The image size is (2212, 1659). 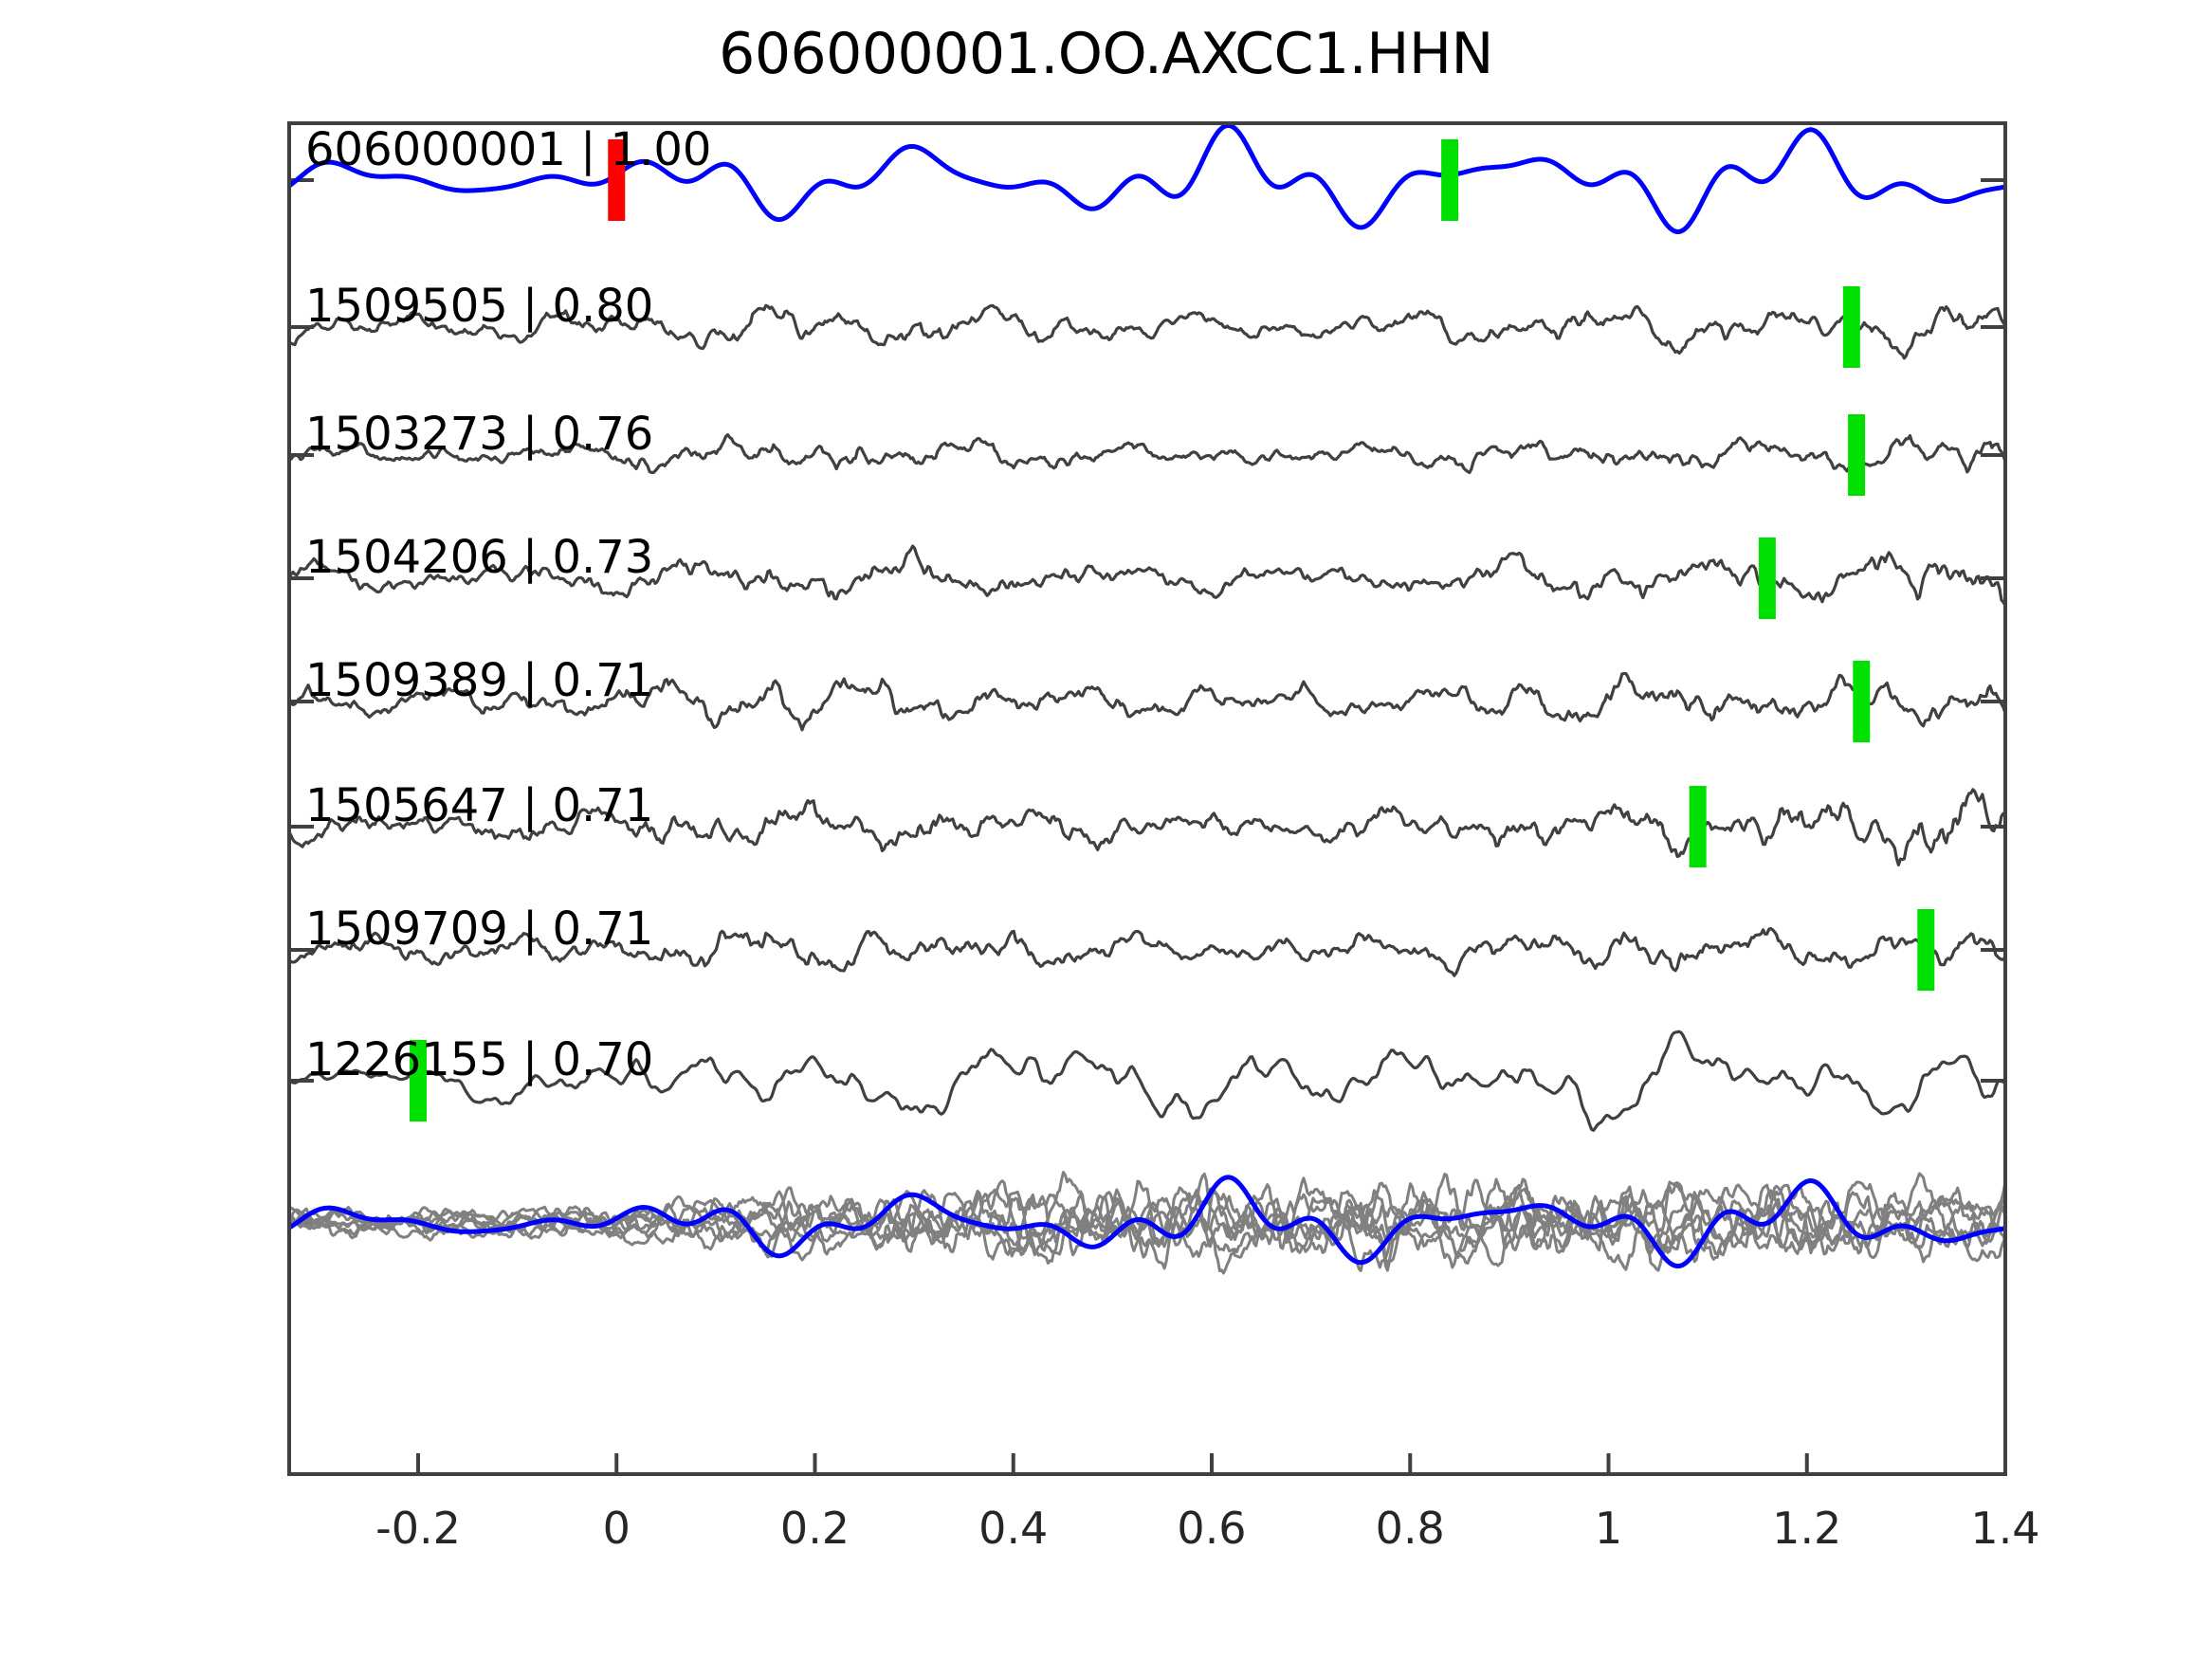 I want to click on x-axis-tick-label: -0.2, so click(x=418, y=1528).